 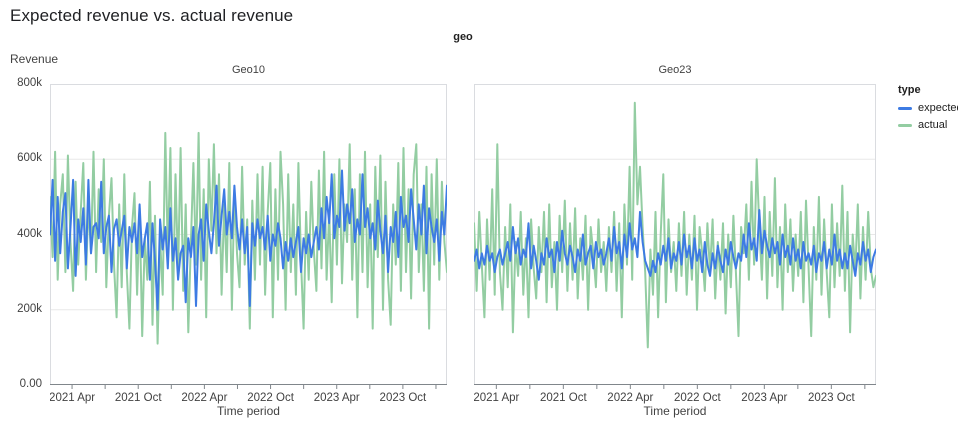 What do you see at coordinates (463, 37) in the screenshot?
I see `facet-field-header: geo` at bounding box center [463, 37].